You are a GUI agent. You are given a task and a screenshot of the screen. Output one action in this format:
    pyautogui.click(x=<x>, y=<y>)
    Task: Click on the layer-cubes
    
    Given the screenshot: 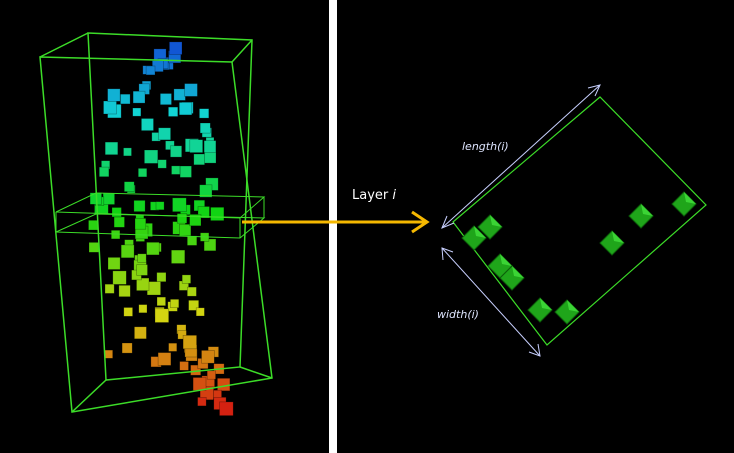 What is the action you would take?
    pyautogui.click(x=579, y=258)
    